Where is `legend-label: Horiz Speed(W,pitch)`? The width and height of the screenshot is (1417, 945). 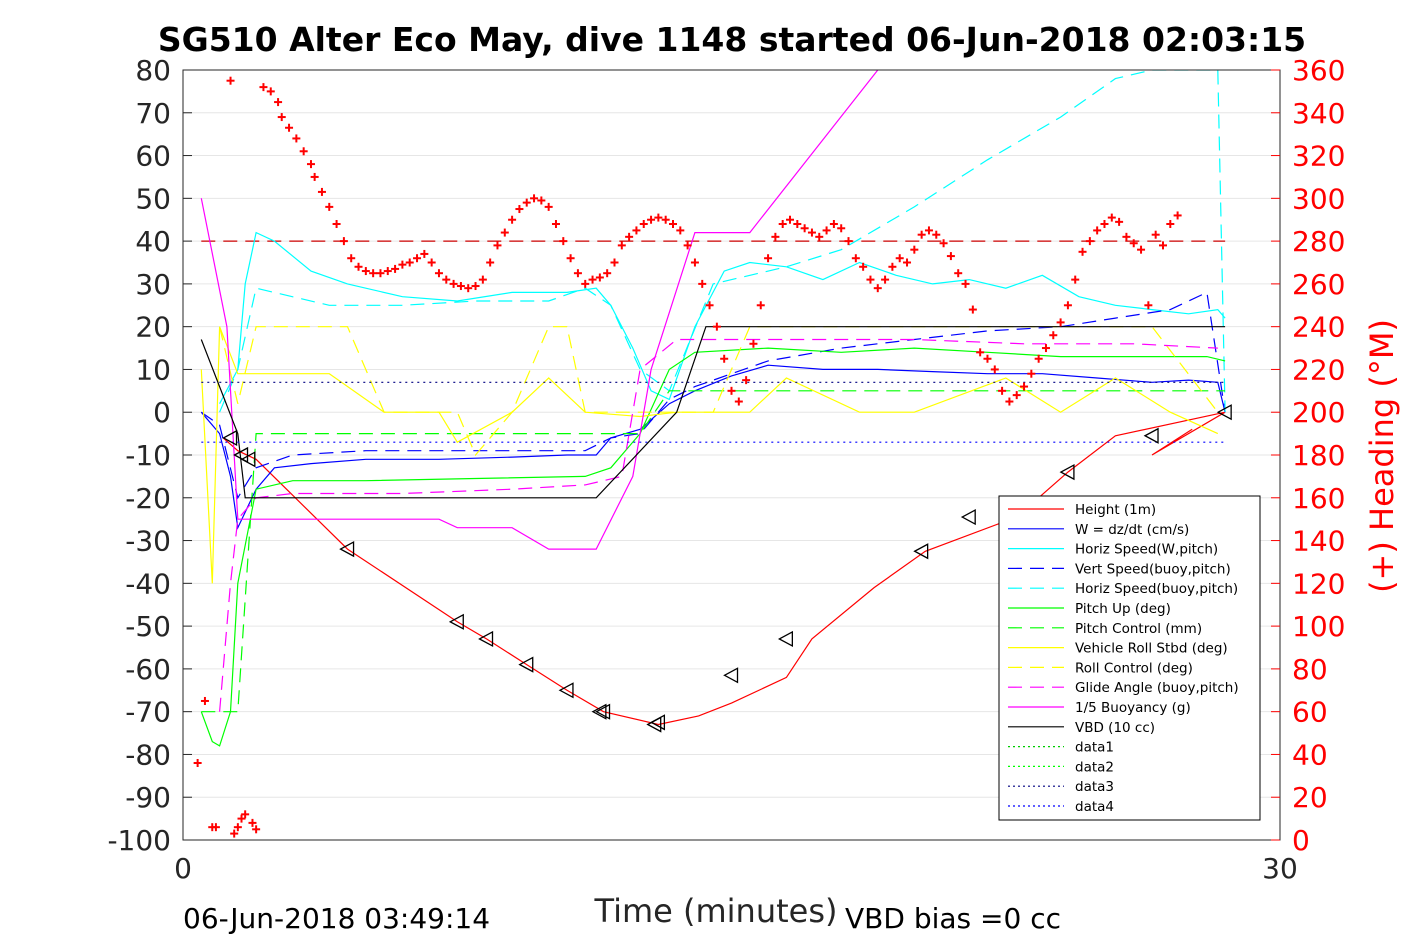
legend-label: Horiz Speed(W,pitch) is located at coordinates (1146, 550).